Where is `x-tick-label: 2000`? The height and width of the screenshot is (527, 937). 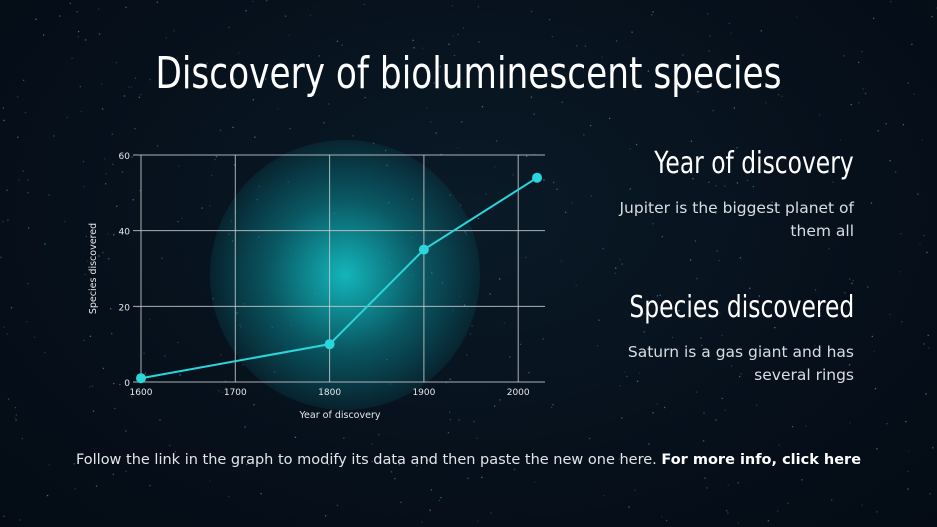
x-tick-label: 2000 is located at coordinates (518, 393).